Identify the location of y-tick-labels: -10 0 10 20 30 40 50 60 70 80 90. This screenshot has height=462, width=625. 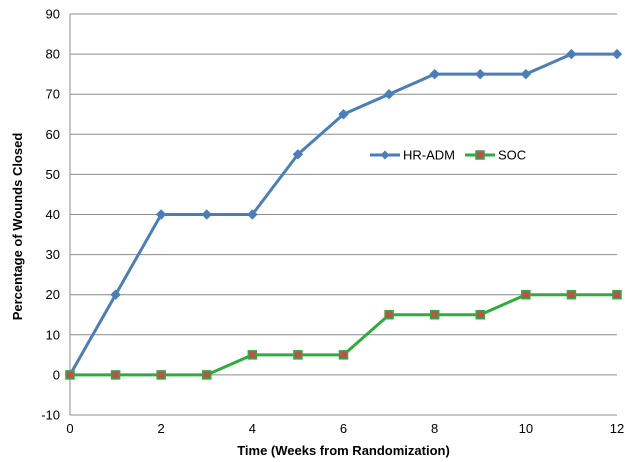
(50, 215).